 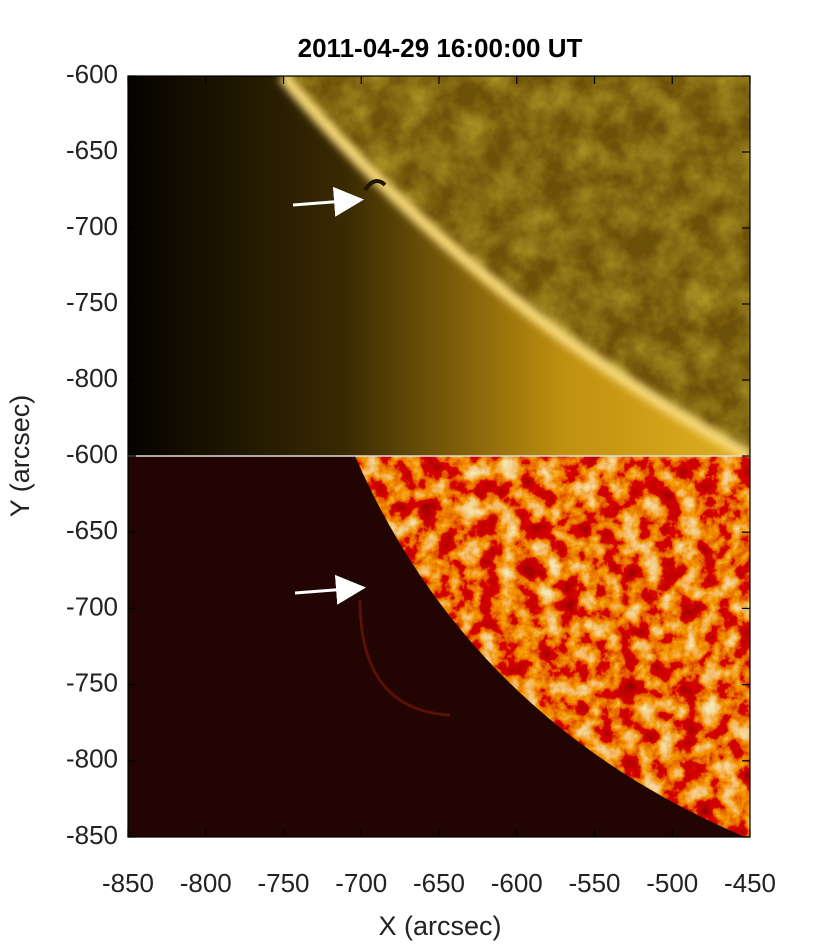 What do you see at coordinates (750, 883) in the screenshot?
I see `x-tick-label: -450` at bounding box center [750, 883].